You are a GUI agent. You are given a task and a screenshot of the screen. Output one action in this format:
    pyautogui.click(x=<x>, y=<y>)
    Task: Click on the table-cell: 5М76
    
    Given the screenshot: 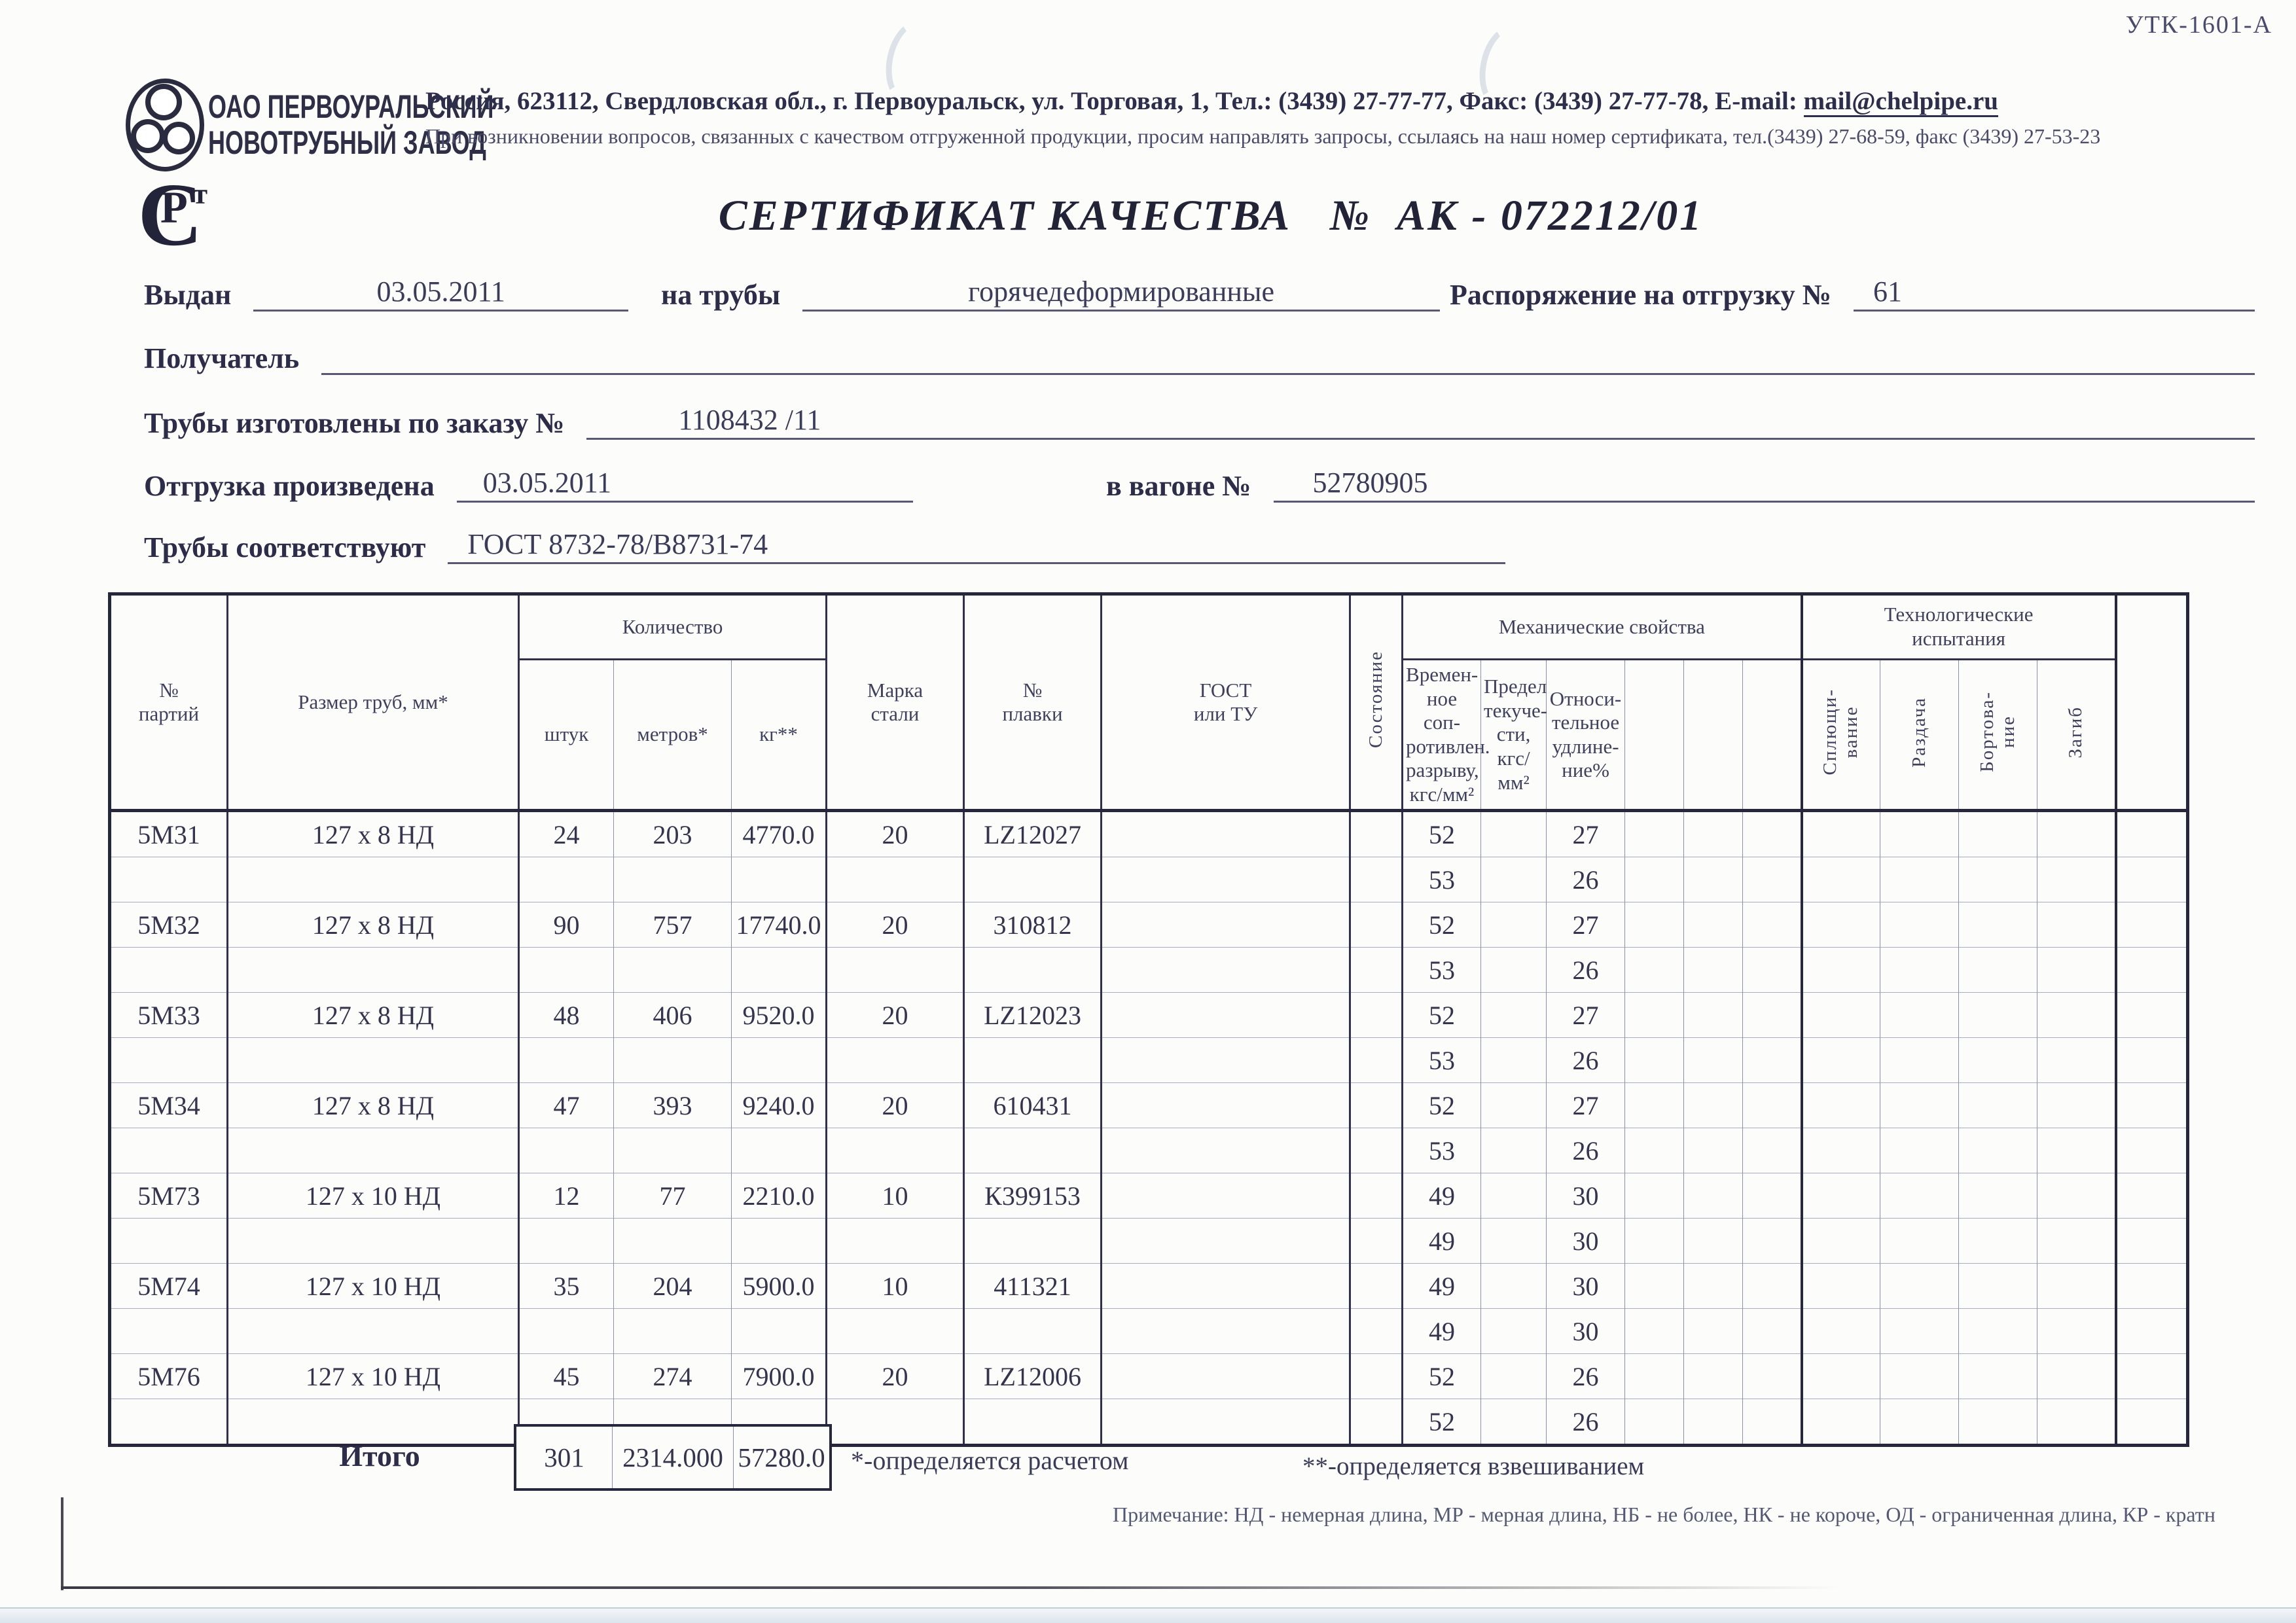 What is the action you would take?
    pyautogui.click(x=168, y=1376)
    